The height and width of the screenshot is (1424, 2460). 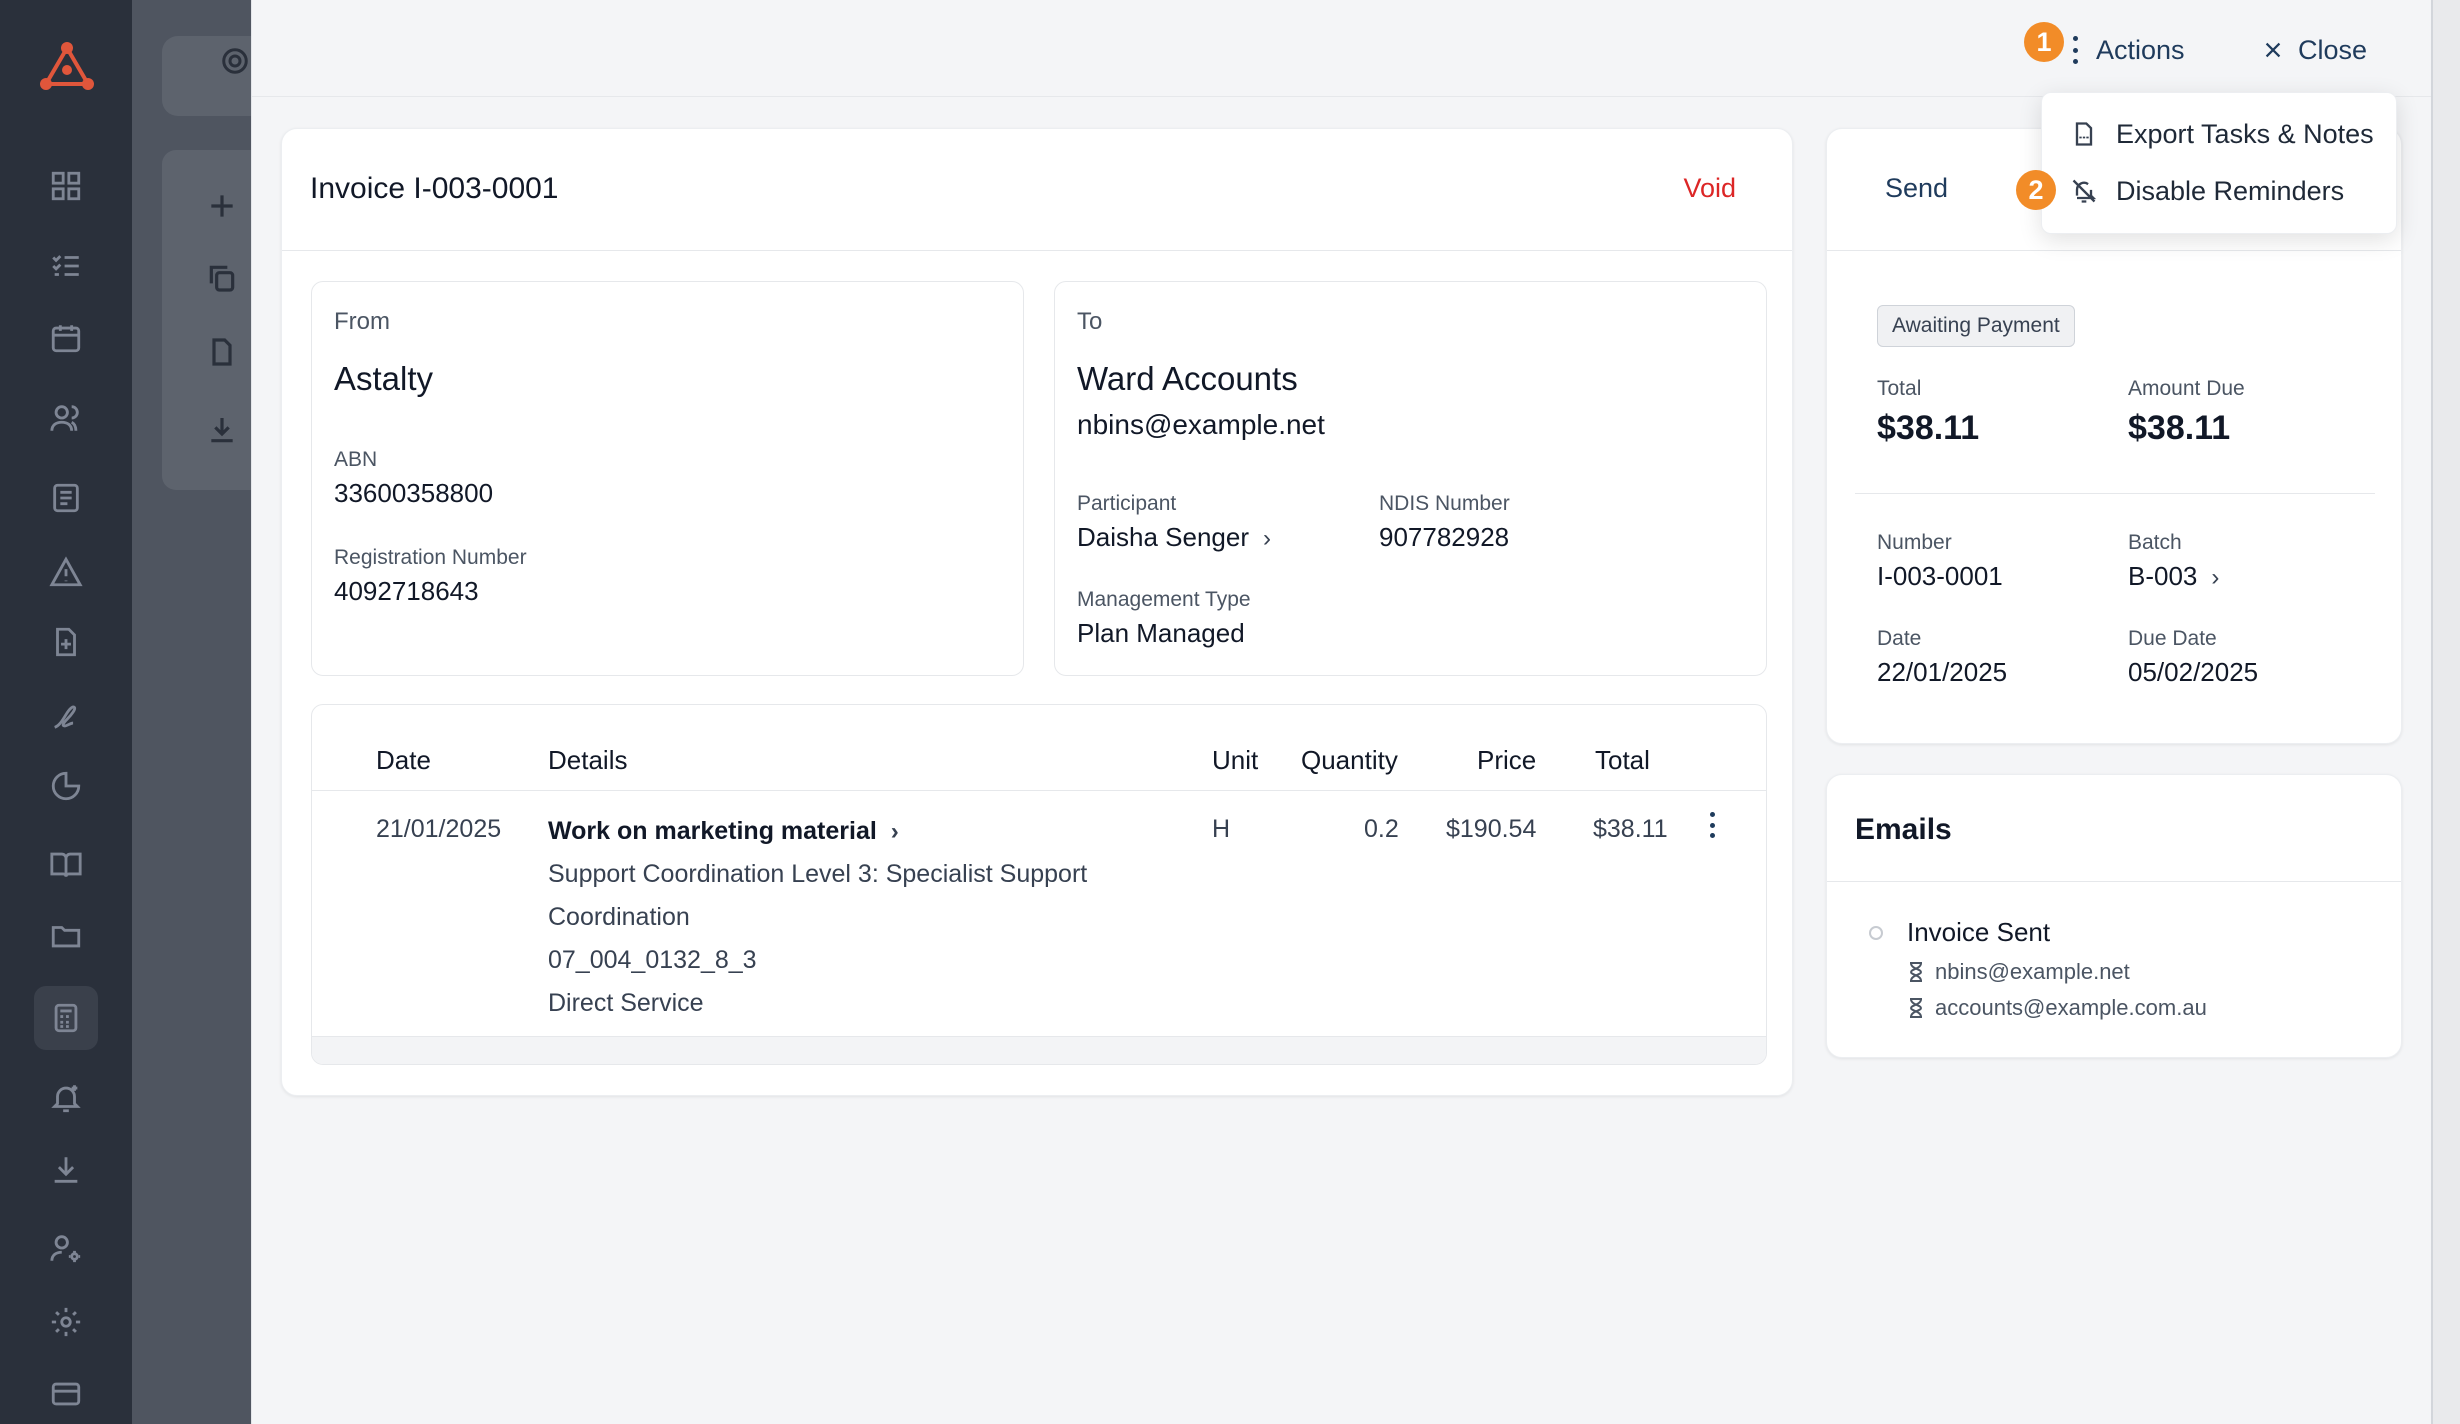 I want to click on people-icon, so click(x=66, y=418).